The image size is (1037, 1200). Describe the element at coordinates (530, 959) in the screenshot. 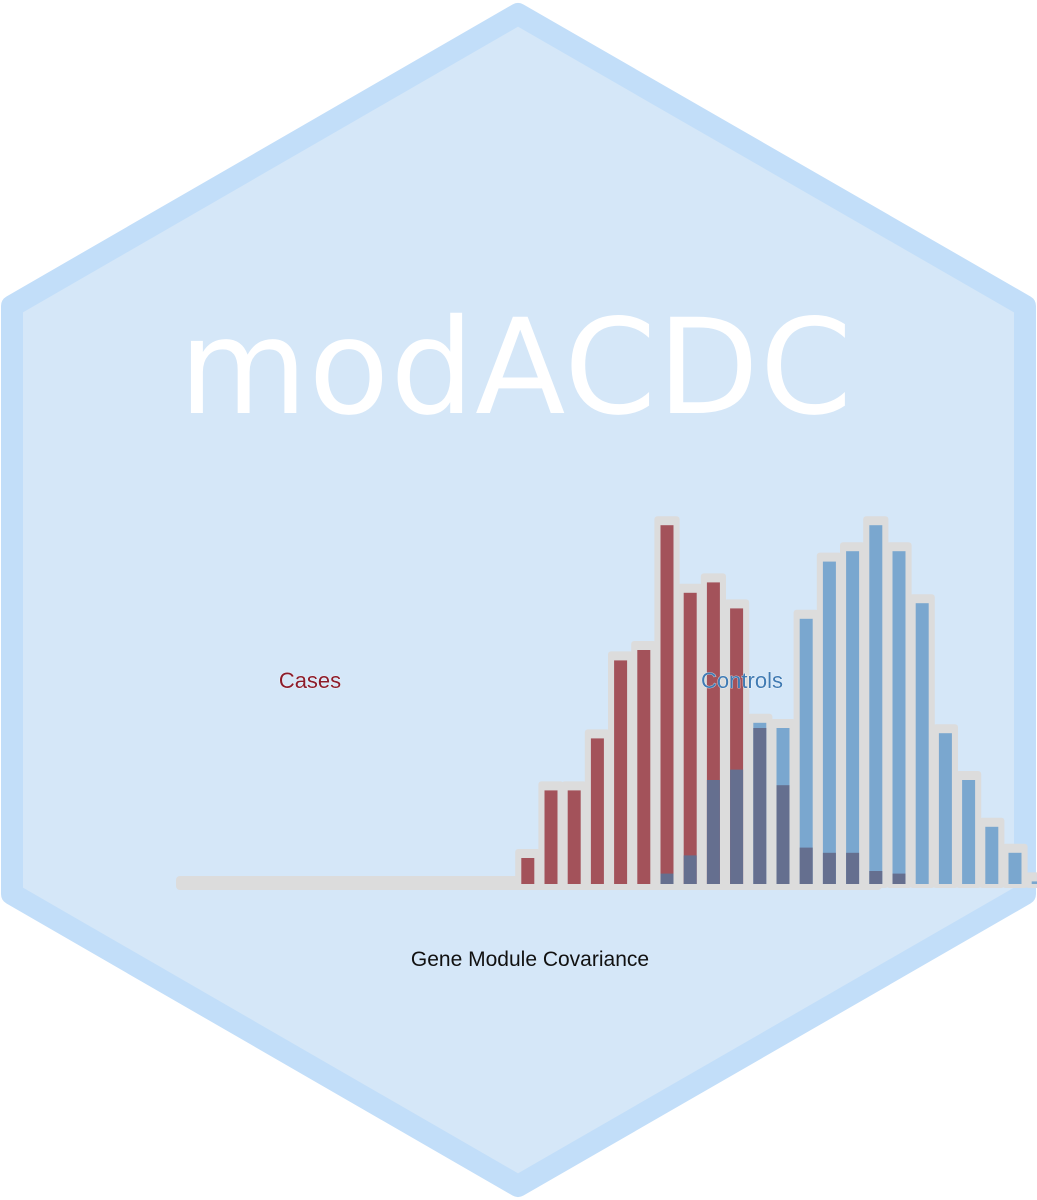

I see `x-axis-label: Gene Module Covariance` at that location.